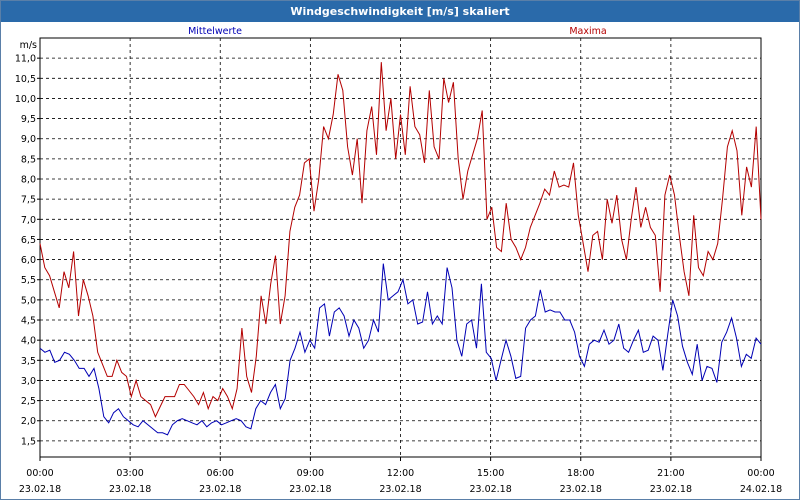 The width and height of the screenshot is (800, 500). What do you see at coordinates (28, 361) in the screenshot?
I see `y-tick-label: 3,5` at bounding box center [28, 361].